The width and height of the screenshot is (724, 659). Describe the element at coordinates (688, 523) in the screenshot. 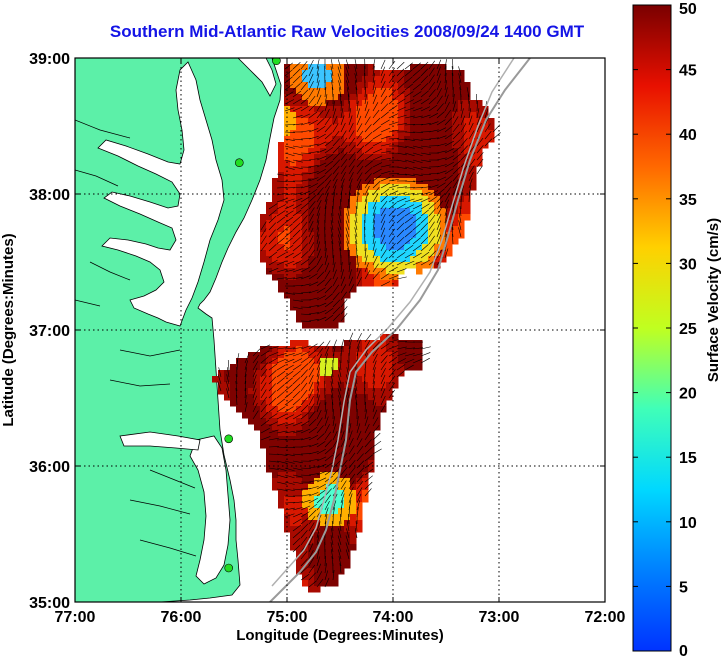

I see `colorbar-tick-label: 10` at that location.